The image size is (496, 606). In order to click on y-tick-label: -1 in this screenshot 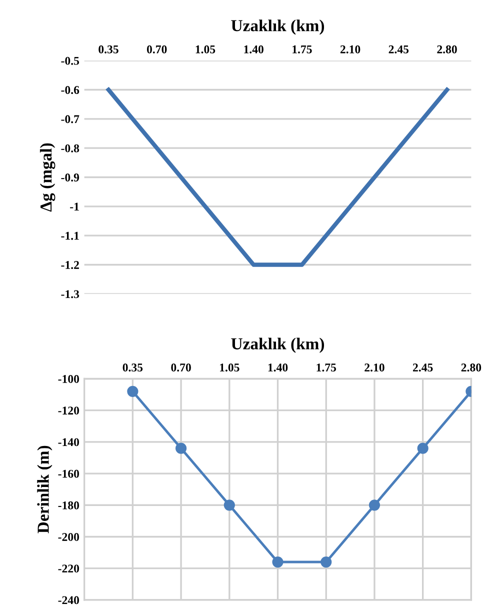, I will do `click(74, 206)`.